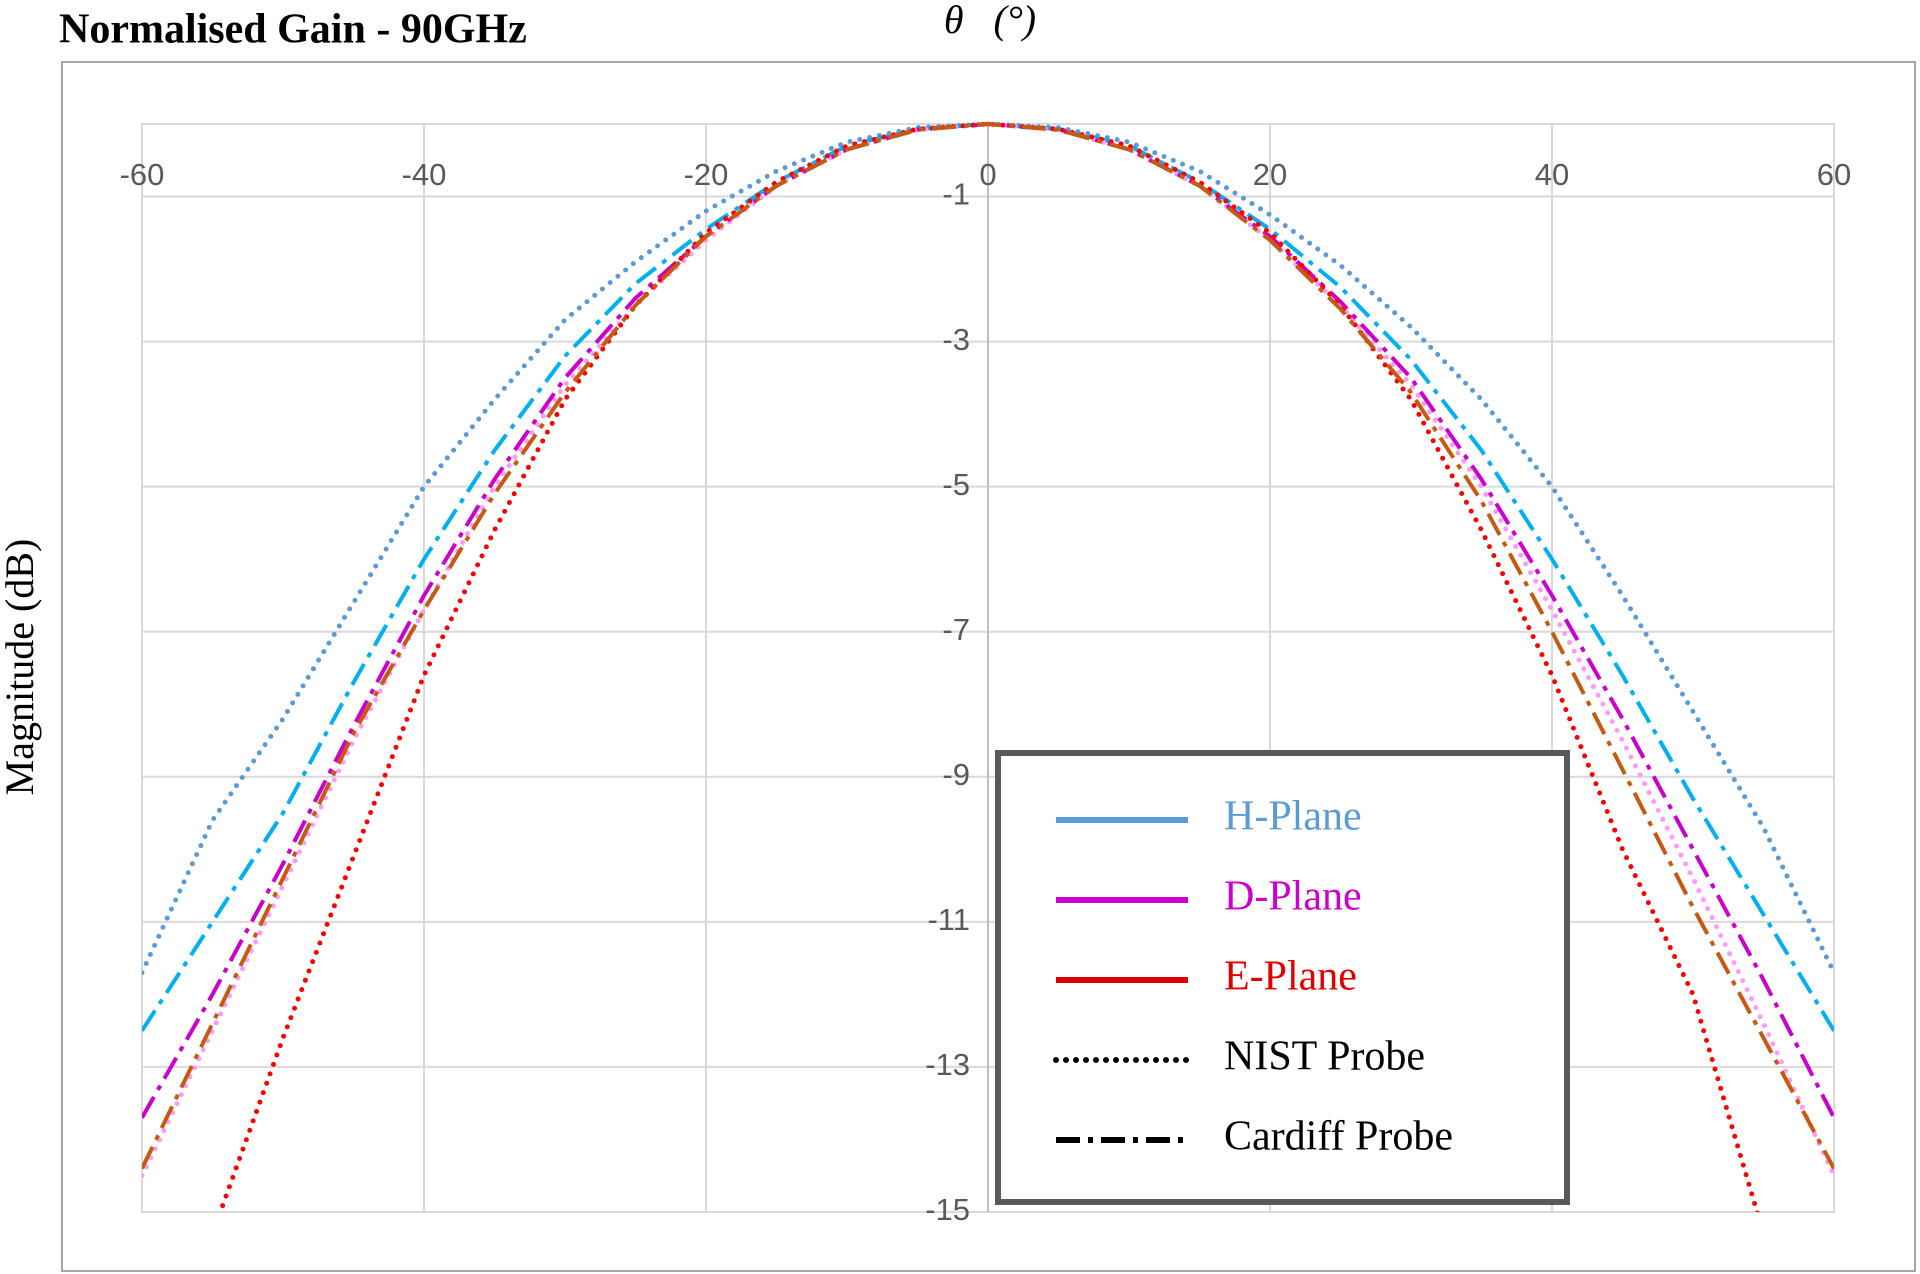 Image resolution: width=1920 pixels, height=1274 pixels. I want to click on y-tick-label: -11, so click(948, 919).